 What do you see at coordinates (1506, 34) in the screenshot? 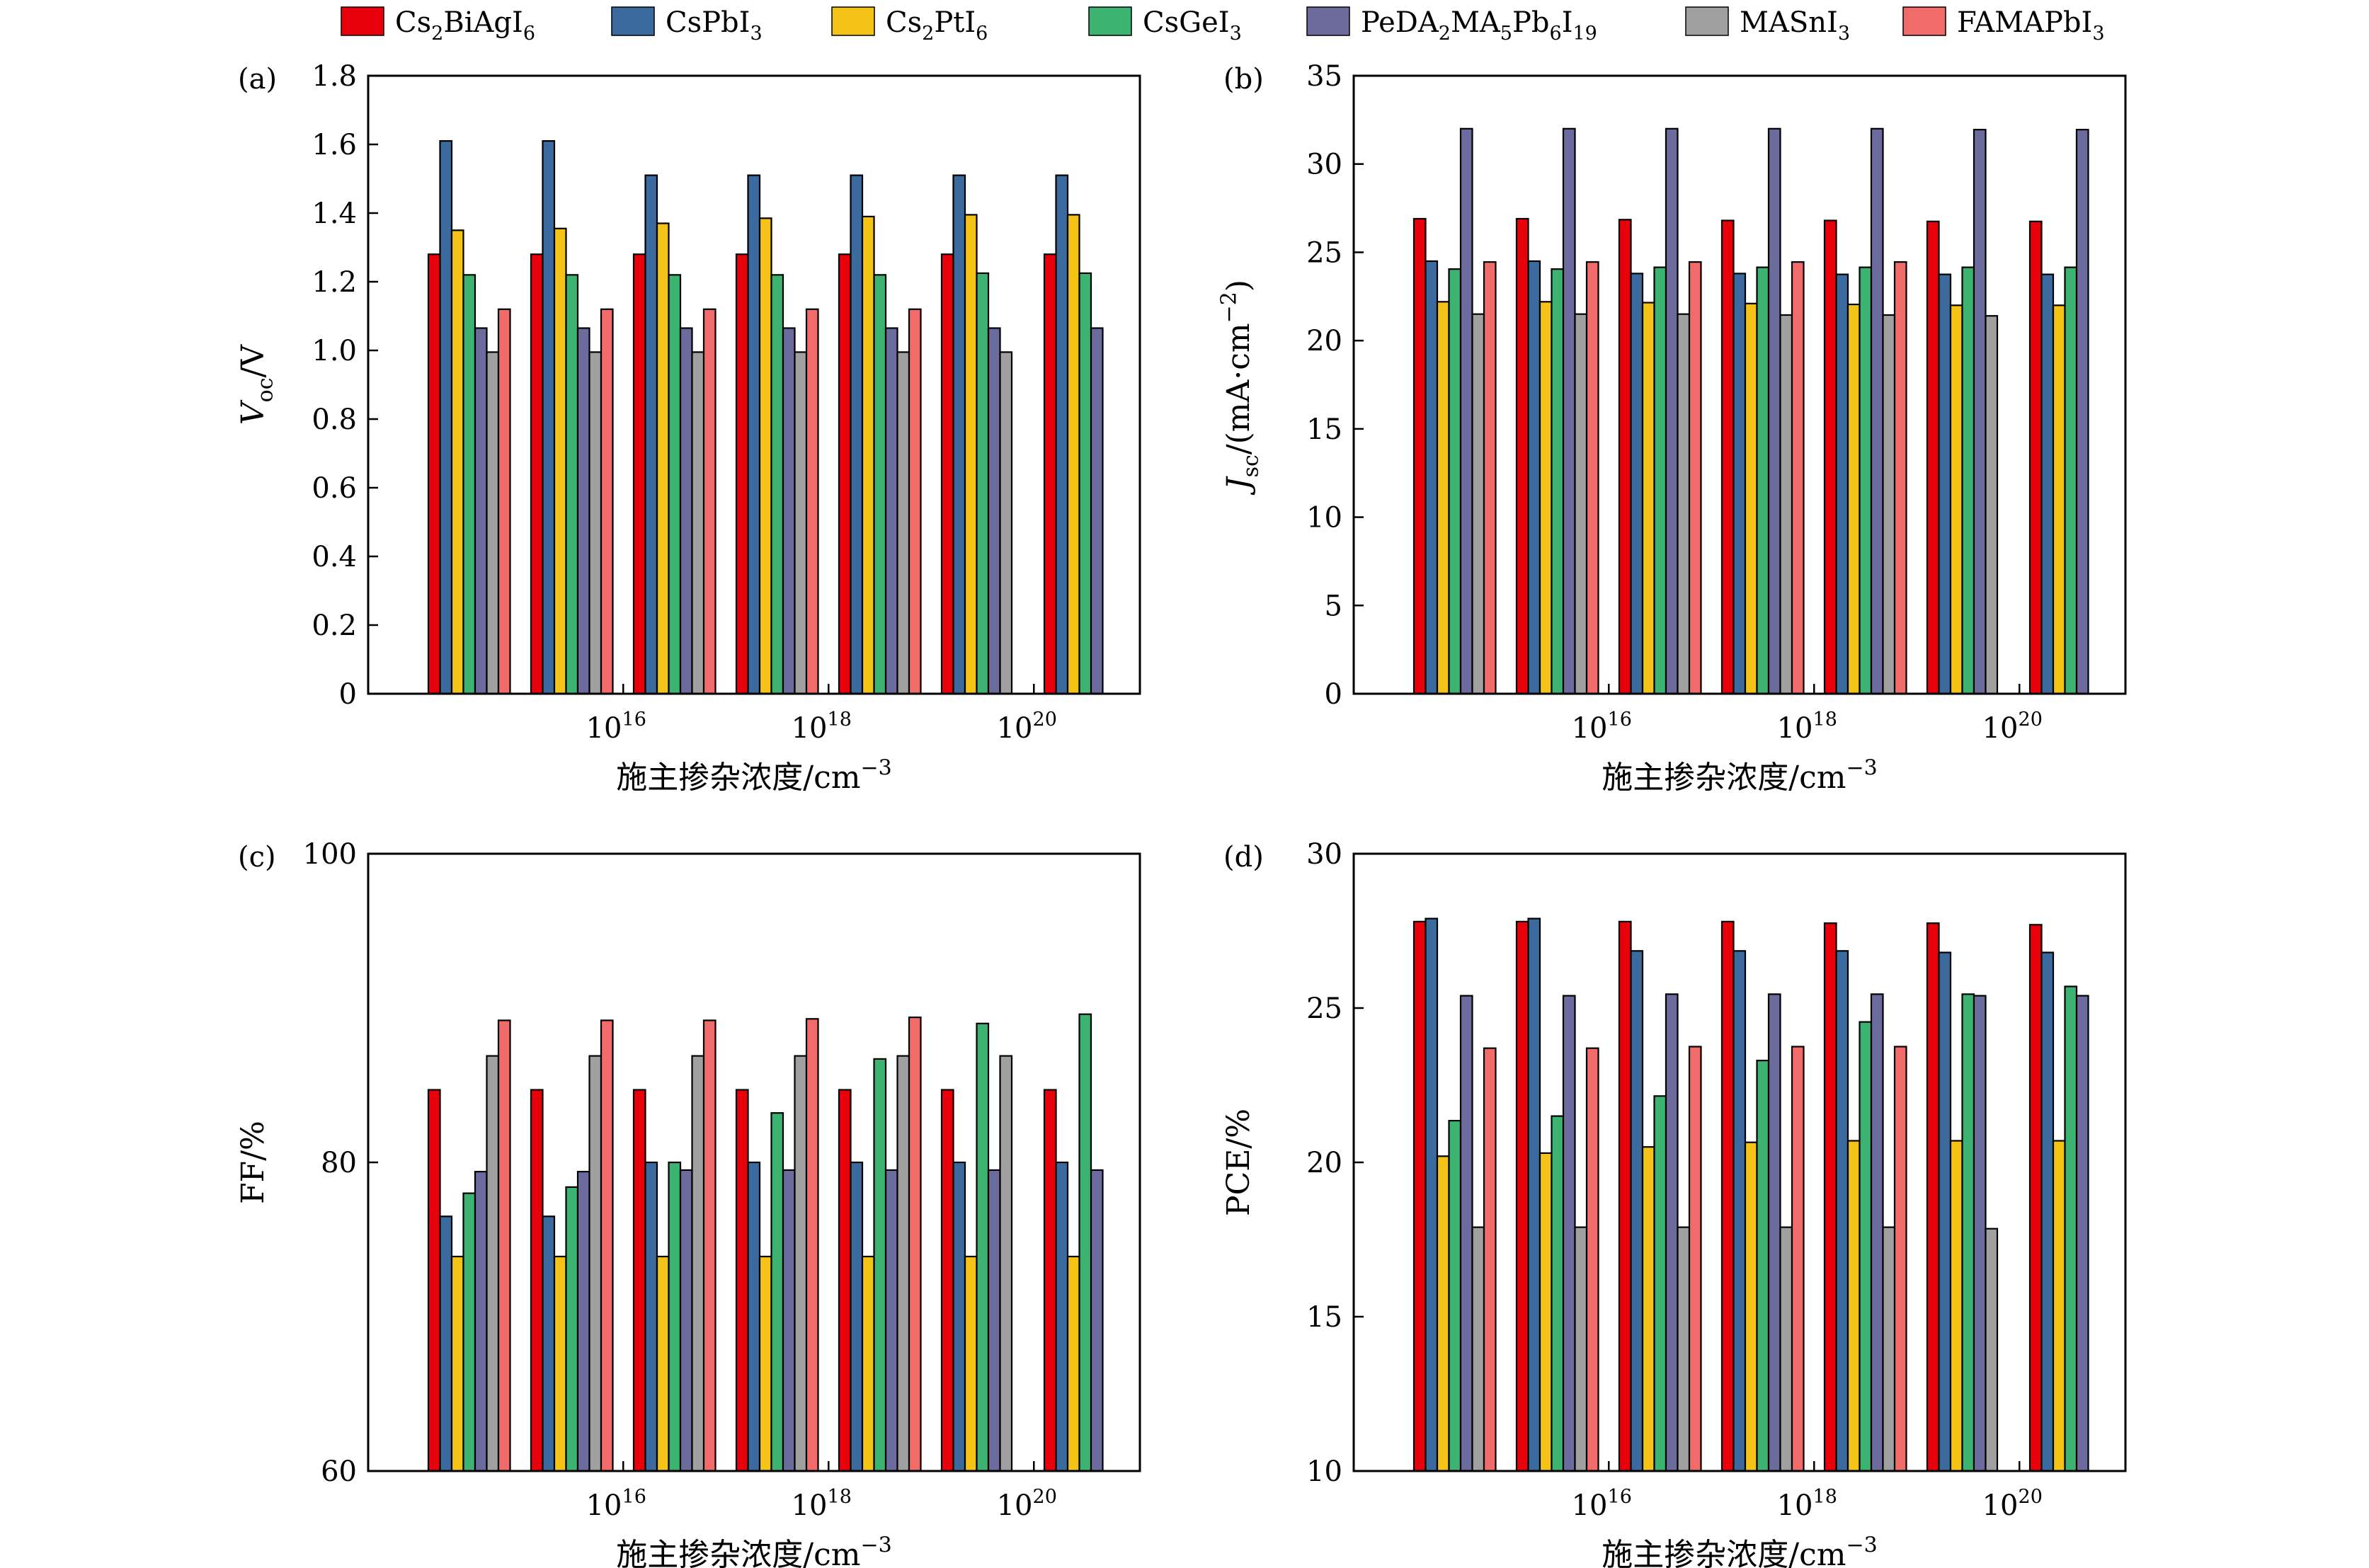
I see `legend-label-part: 5` at bounding box center [1506, 34].